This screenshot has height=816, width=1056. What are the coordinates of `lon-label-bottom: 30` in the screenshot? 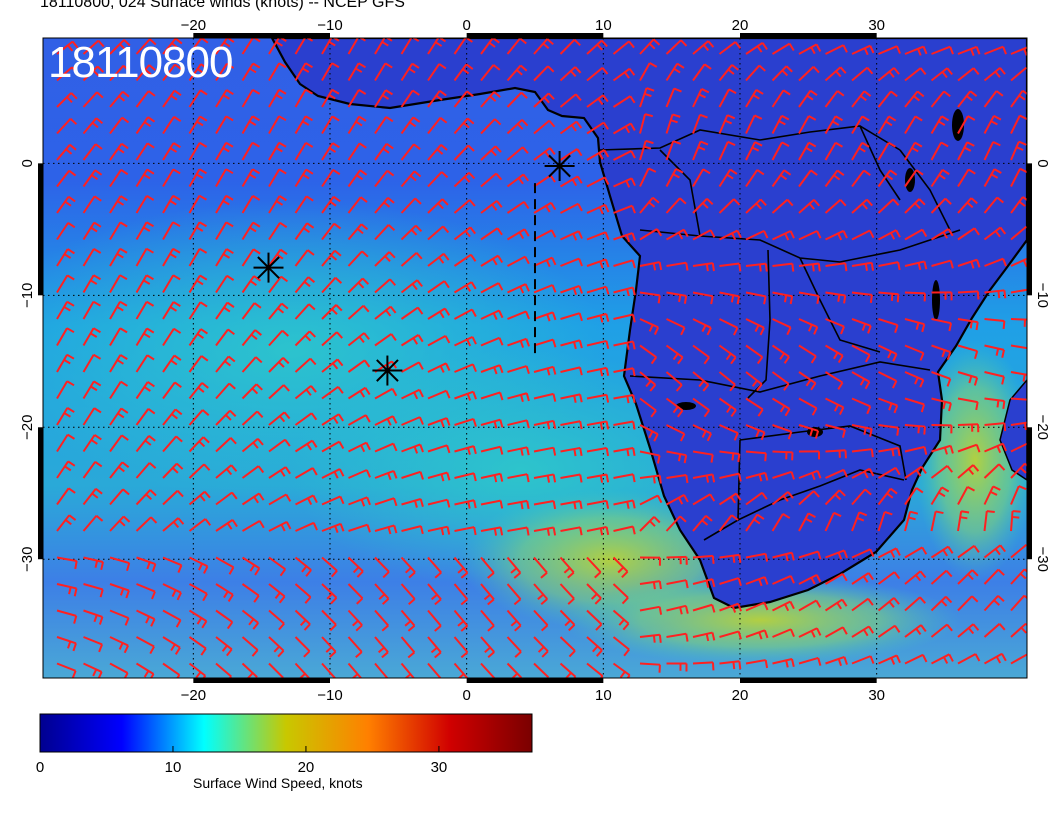 It's located at (876, 695).